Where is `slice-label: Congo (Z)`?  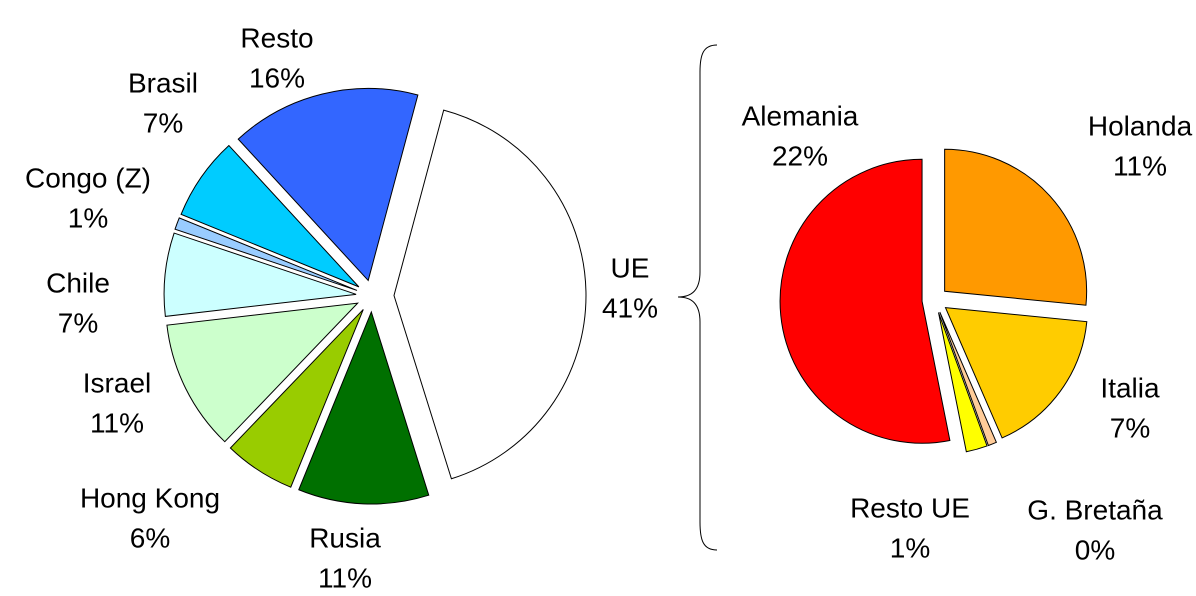
slice-label: Congo (Z) is located at coordinates (88, 177).